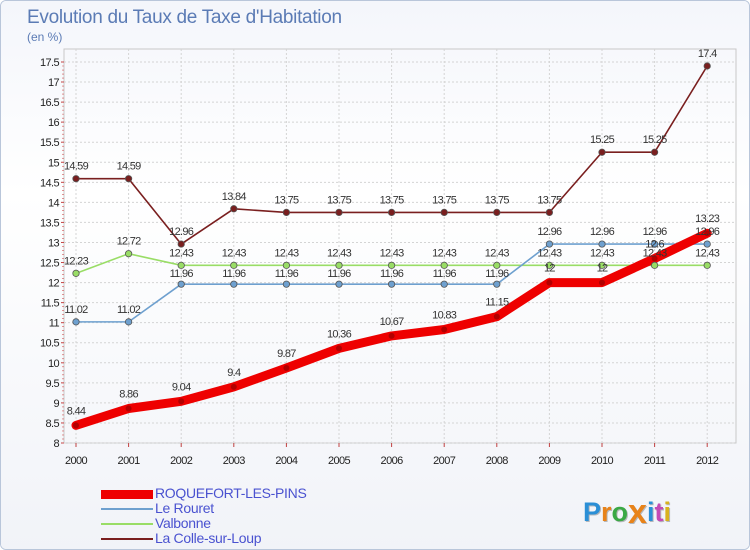  I want to click on y-tick-label: 9.5, so click(53, 384).